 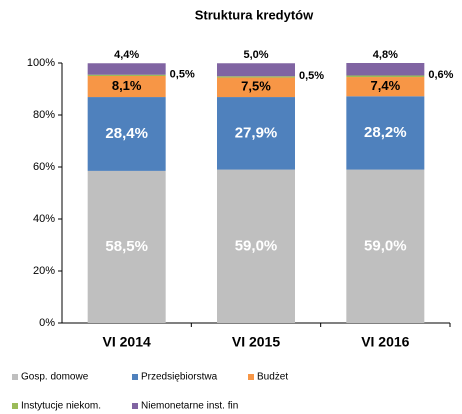 I want to click on legend-label: Instytucje niekom., so click(x=61, y=406).